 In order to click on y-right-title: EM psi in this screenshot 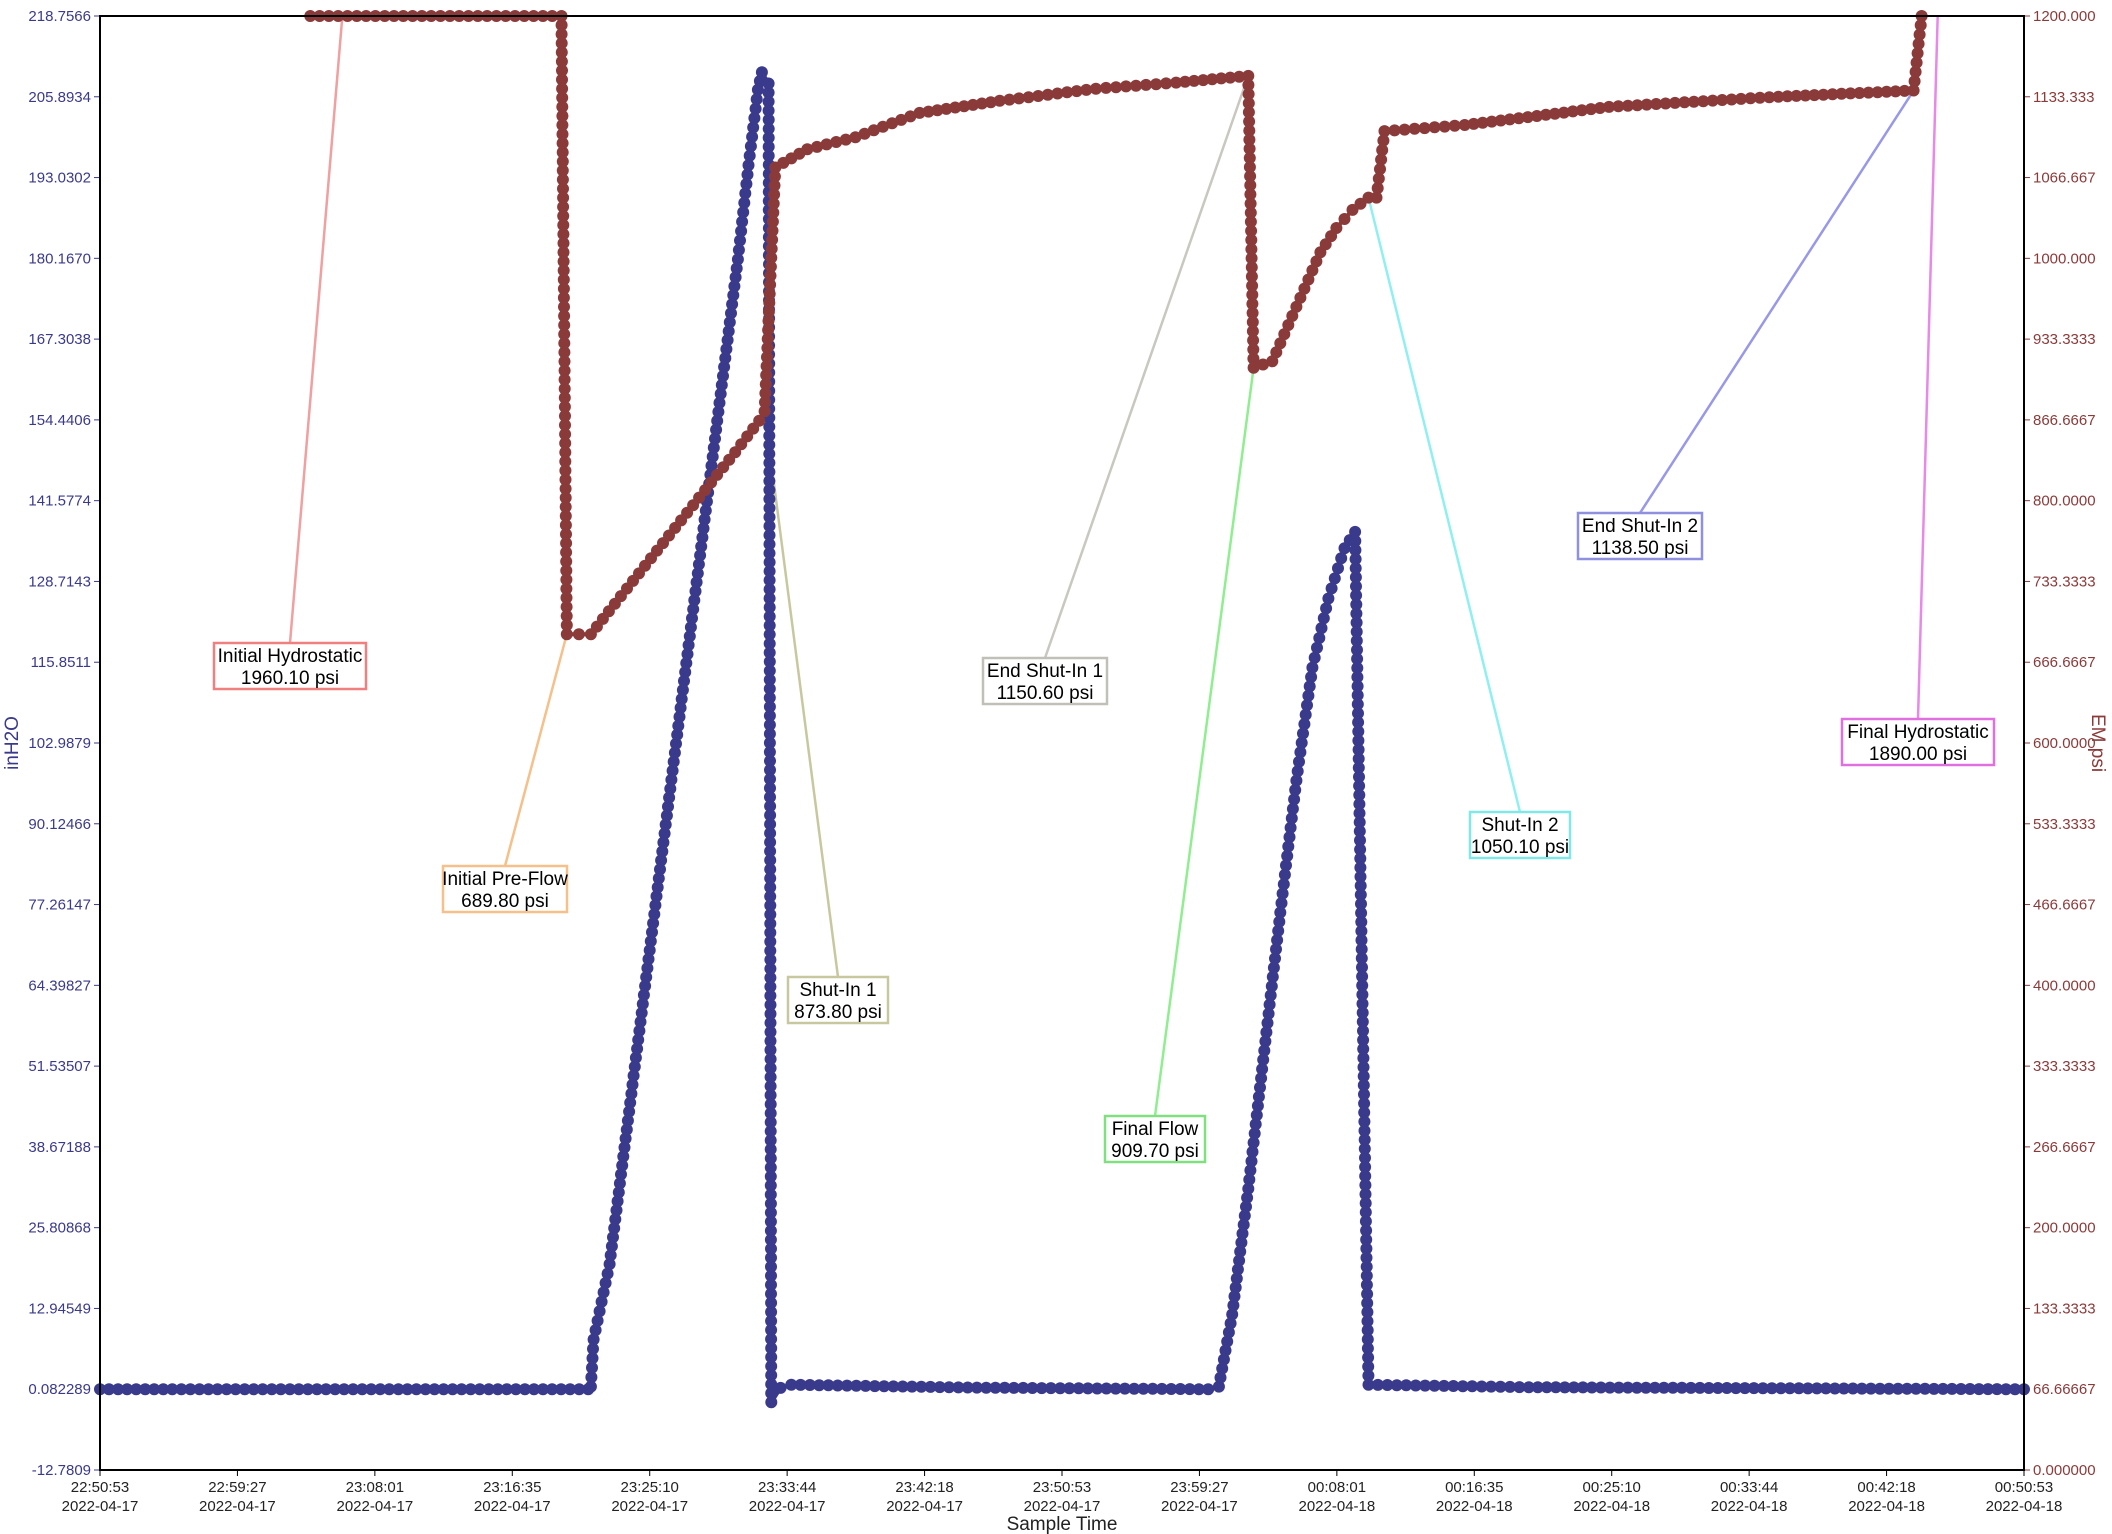, I will do `click(2097, 743)`.